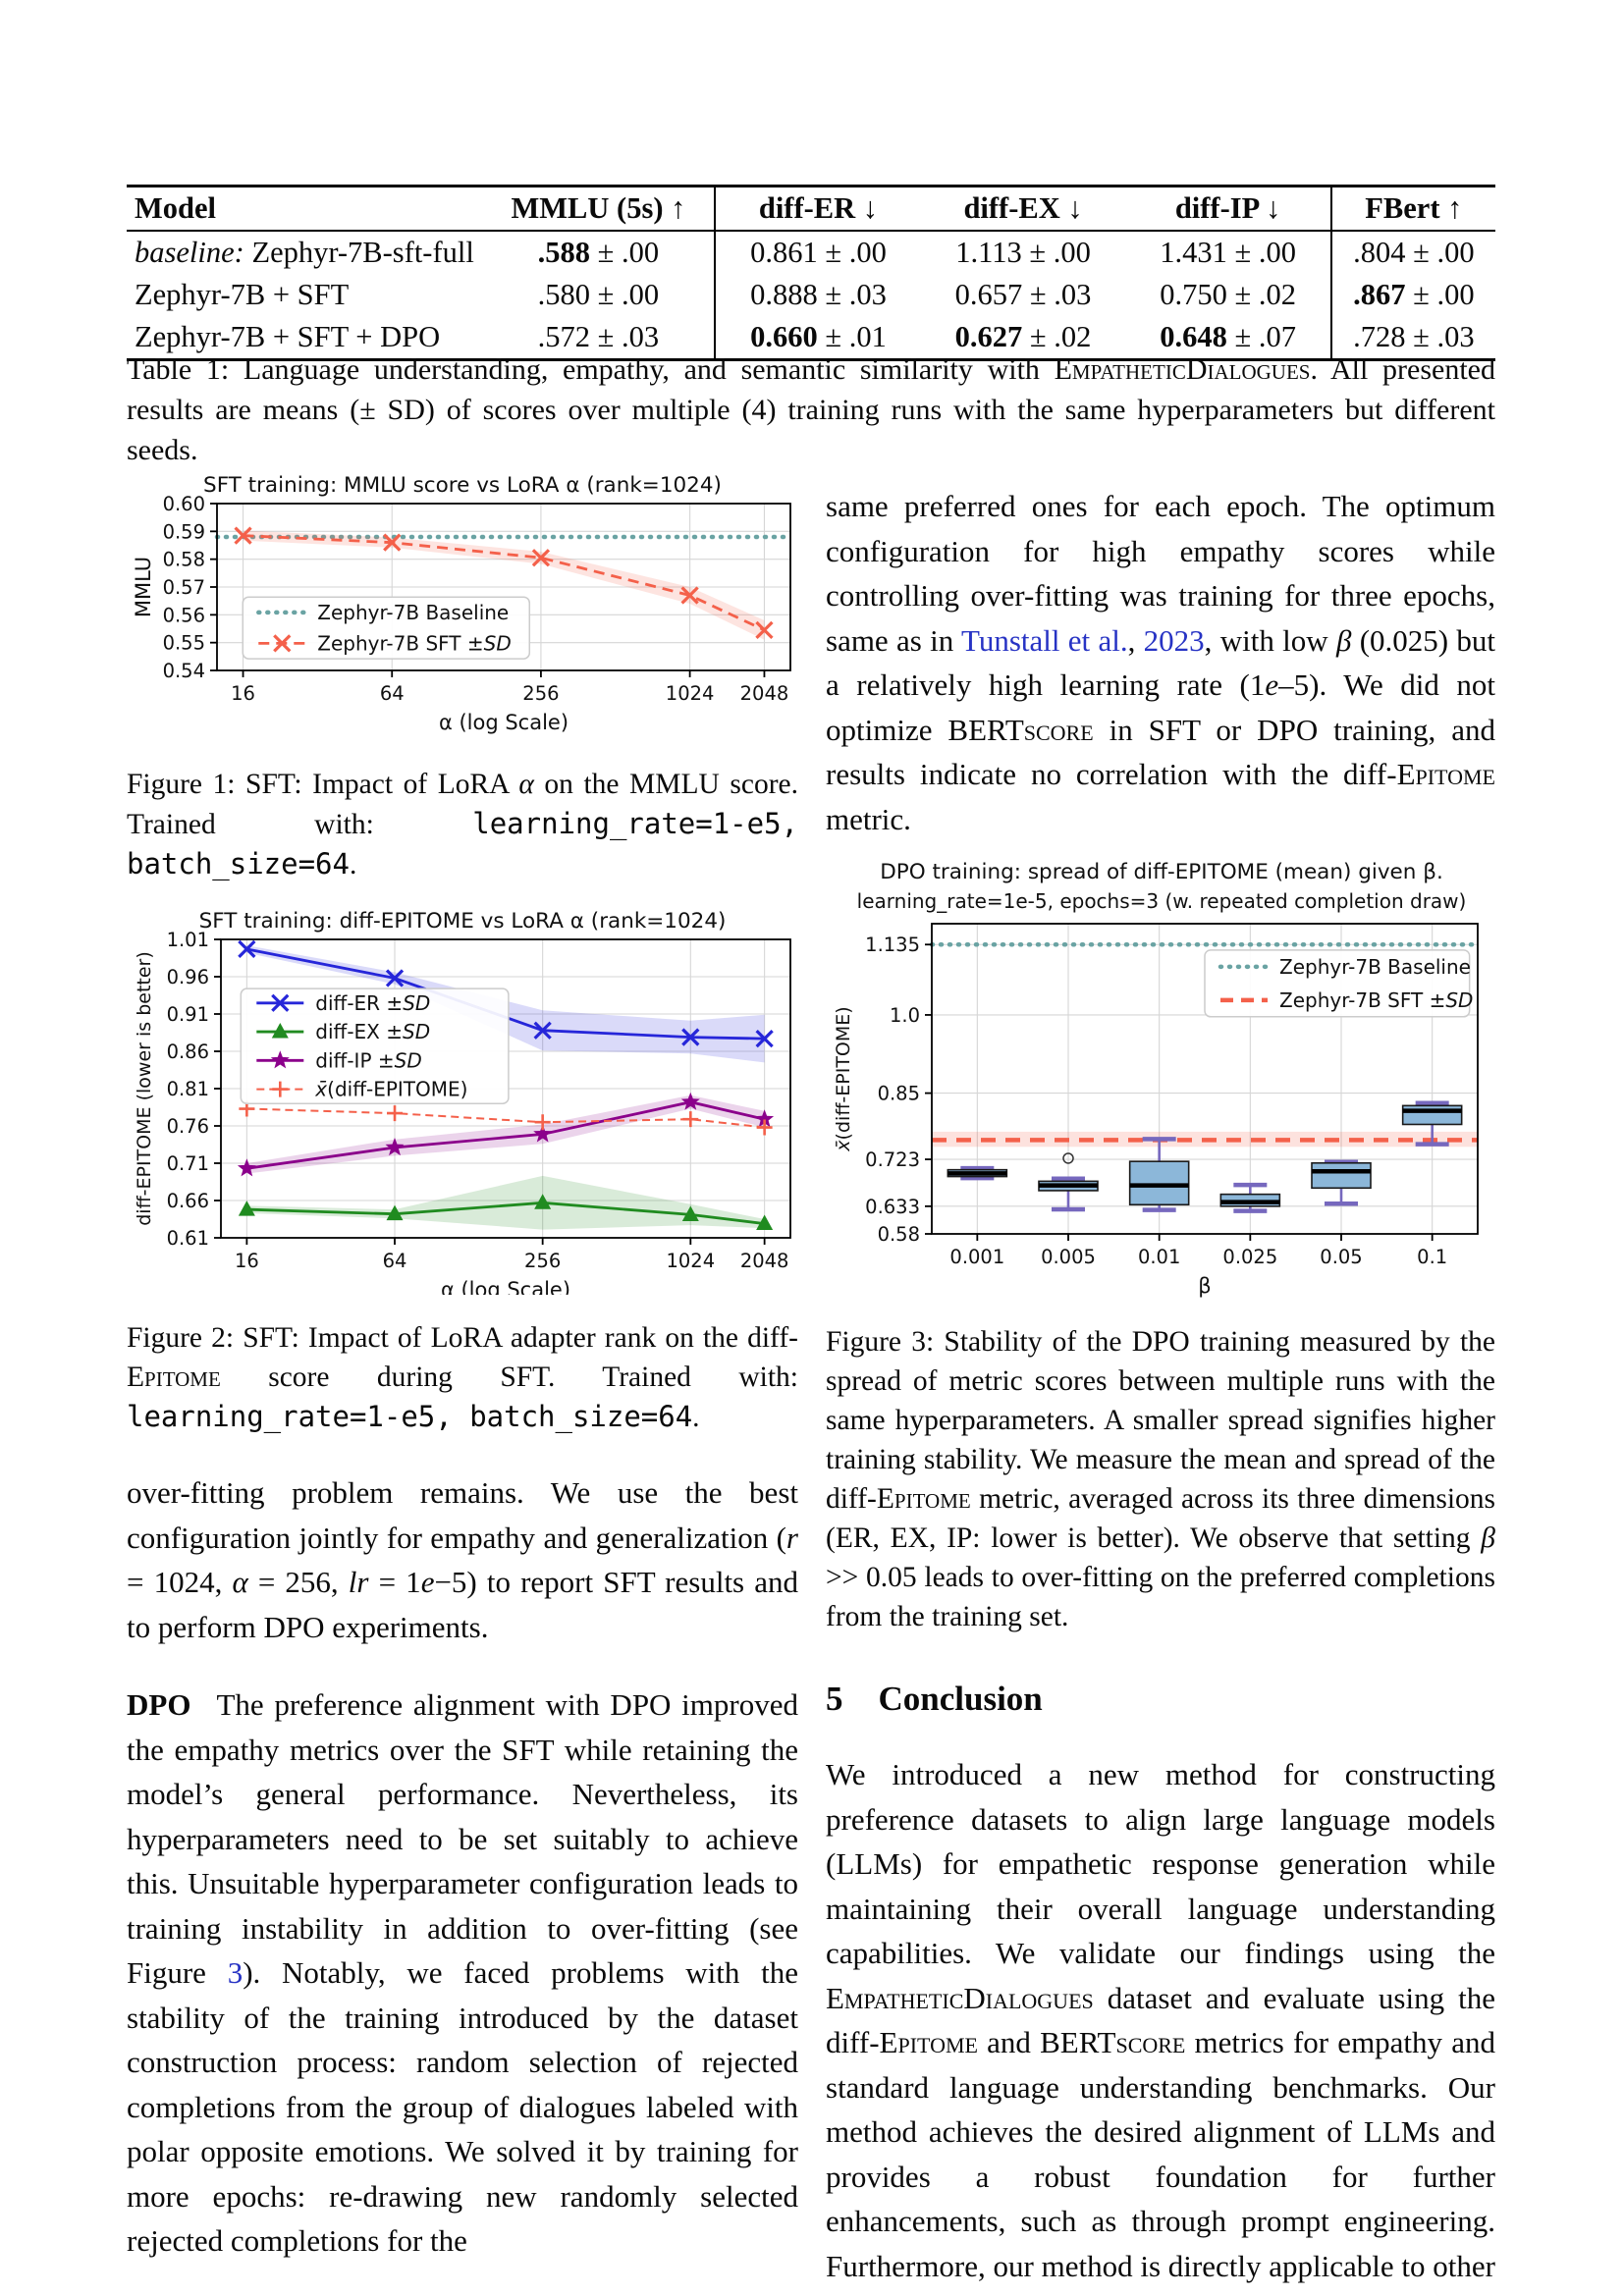 The width and height of the screenshot is (1624, 2296). What do you see at coordinates (905, 1015) in the screenshot?
I see `svg-text: 1.0` at bounding box center [905, 1015].